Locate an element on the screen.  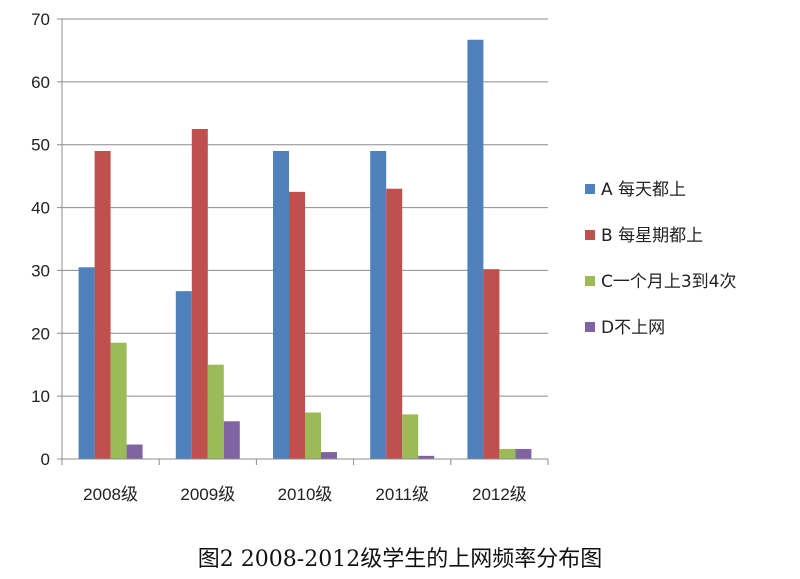
y-tick-label: 10 is located at coordinates (40, 396).